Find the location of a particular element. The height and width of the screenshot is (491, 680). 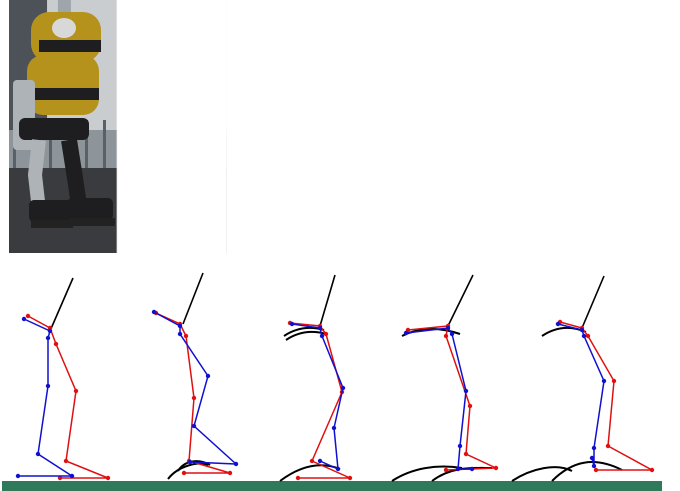

background-person is located at coordinates (354, 75).